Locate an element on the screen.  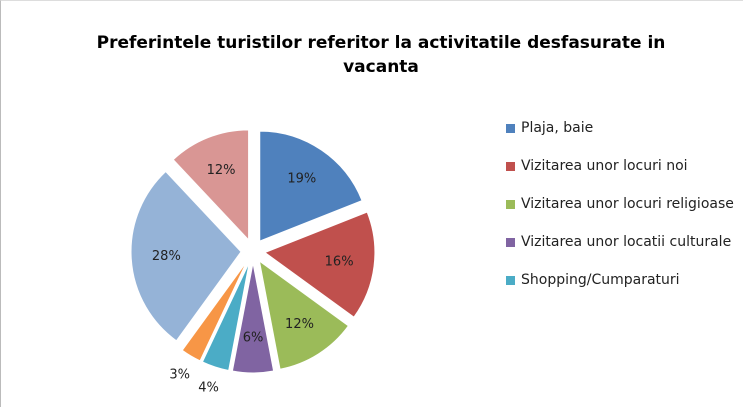
data-label: 19% is located at coordinates (301, 179).